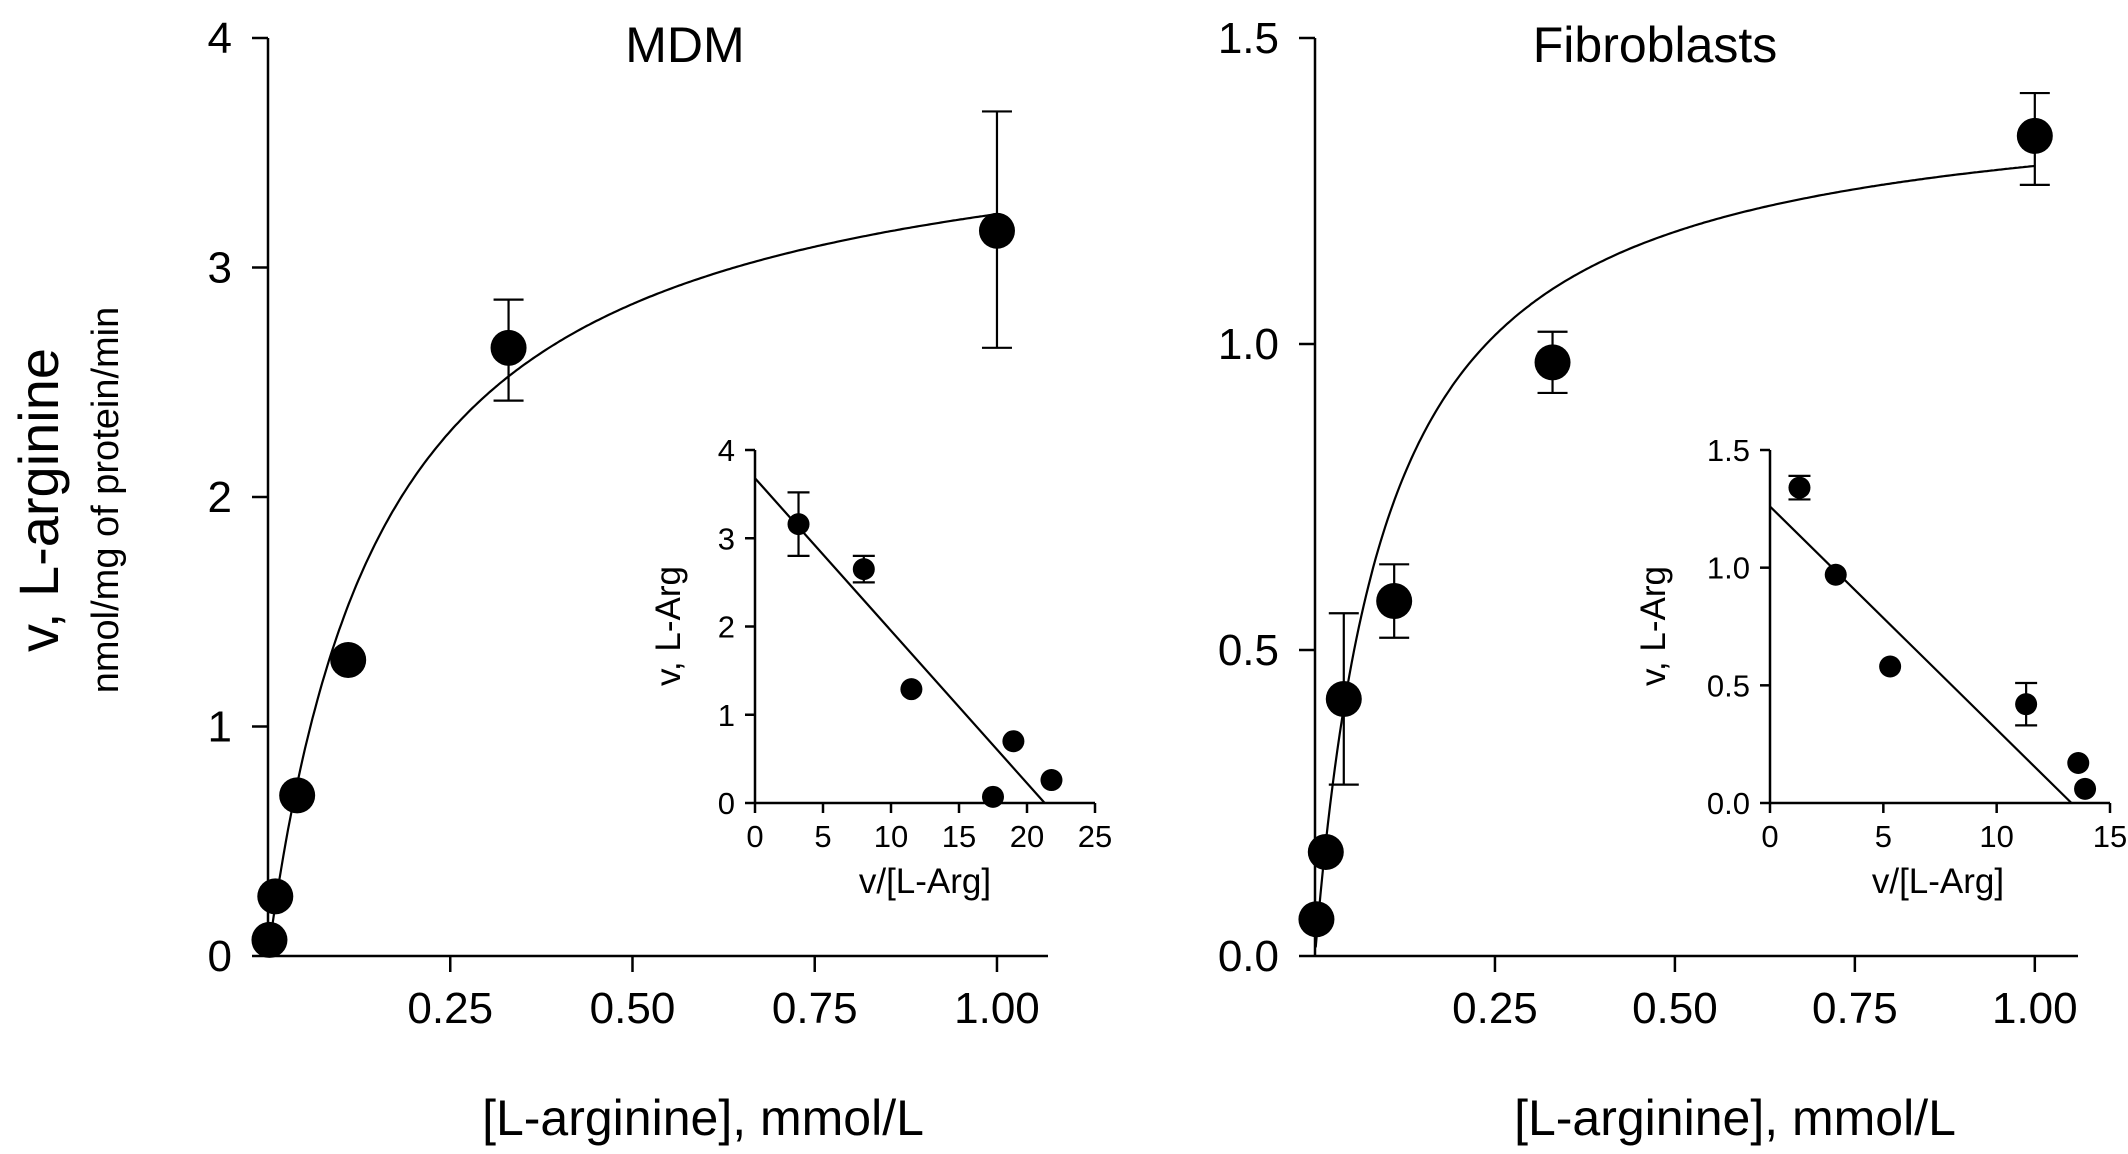 The height and width of the screenshot is (1154, 2128). I want to click on chart-title: Fibroblasts, so click(1655, 45).